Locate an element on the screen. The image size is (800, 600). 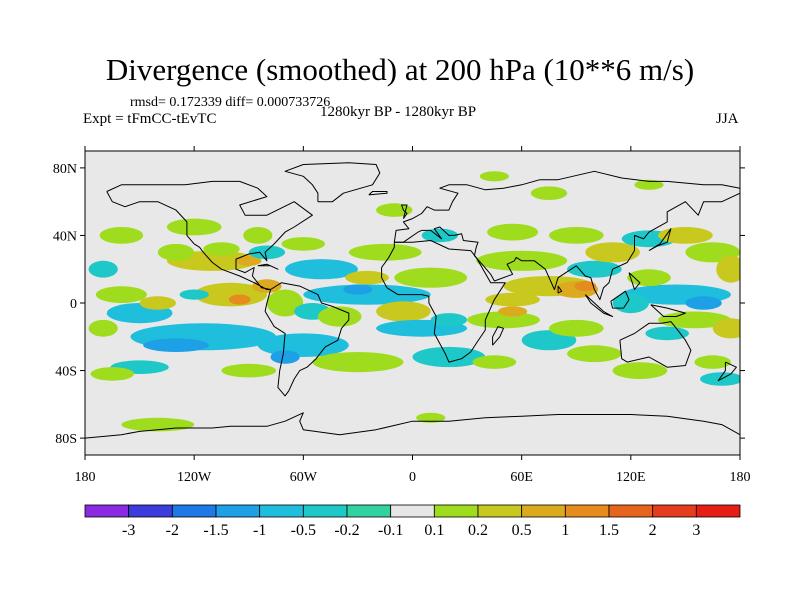
colorbar-label: 1 is located at coordinates (565, 530).